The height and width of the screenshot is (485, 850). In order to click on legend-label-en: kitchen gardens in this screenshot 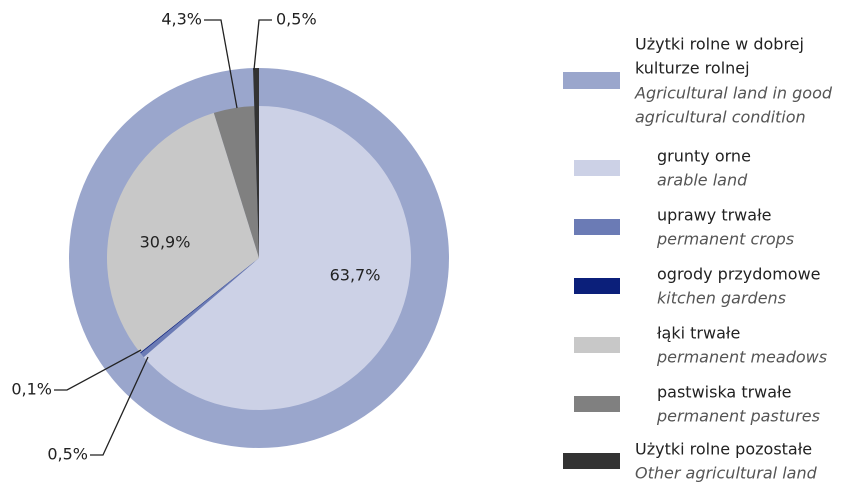, I will do `click(721, 298)`.